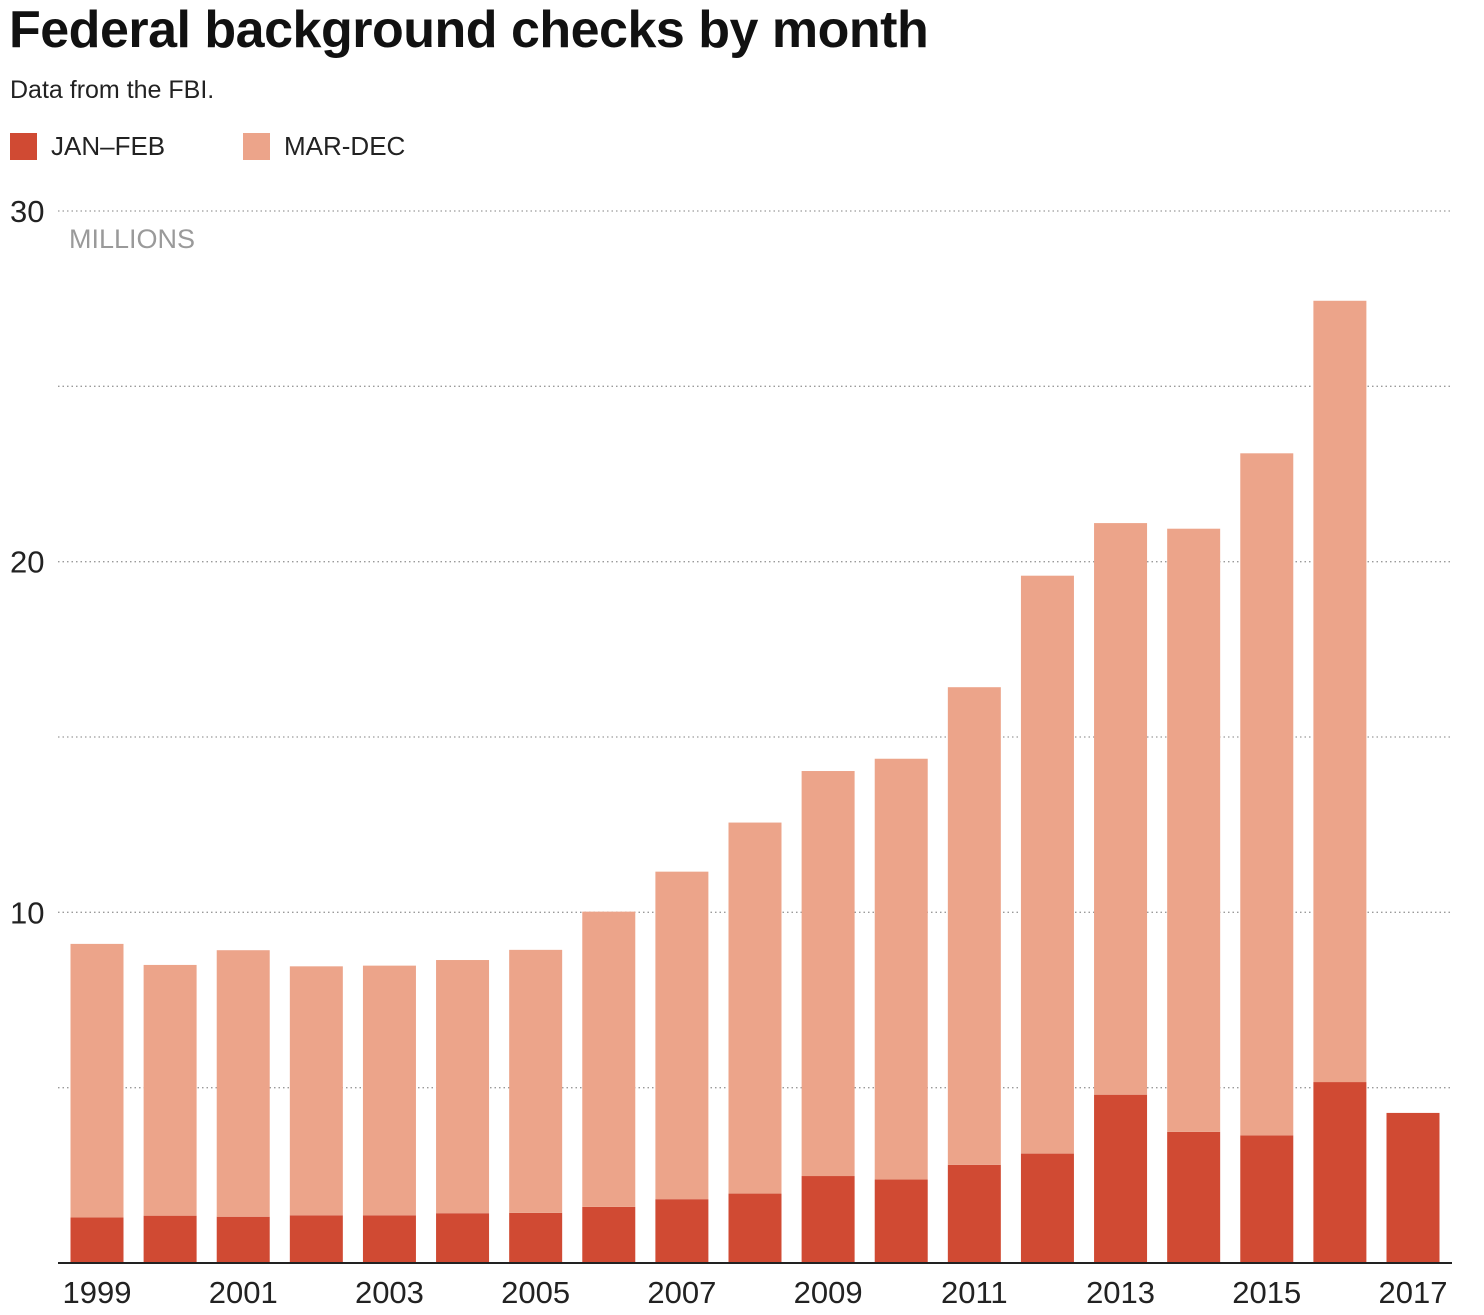 This screenshot has height=1315, width=1484. What do you see at coordinates (469, 30) in the screenshot?
I see `chart-title: Federal background checks by month` at bounding box center [469, 30].